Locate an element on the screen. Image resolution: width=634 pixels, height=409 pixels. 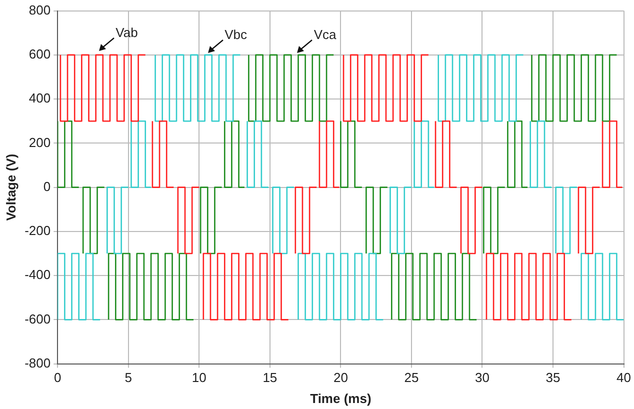
x-tick-label: 20 is located at coordinates (340, 378).